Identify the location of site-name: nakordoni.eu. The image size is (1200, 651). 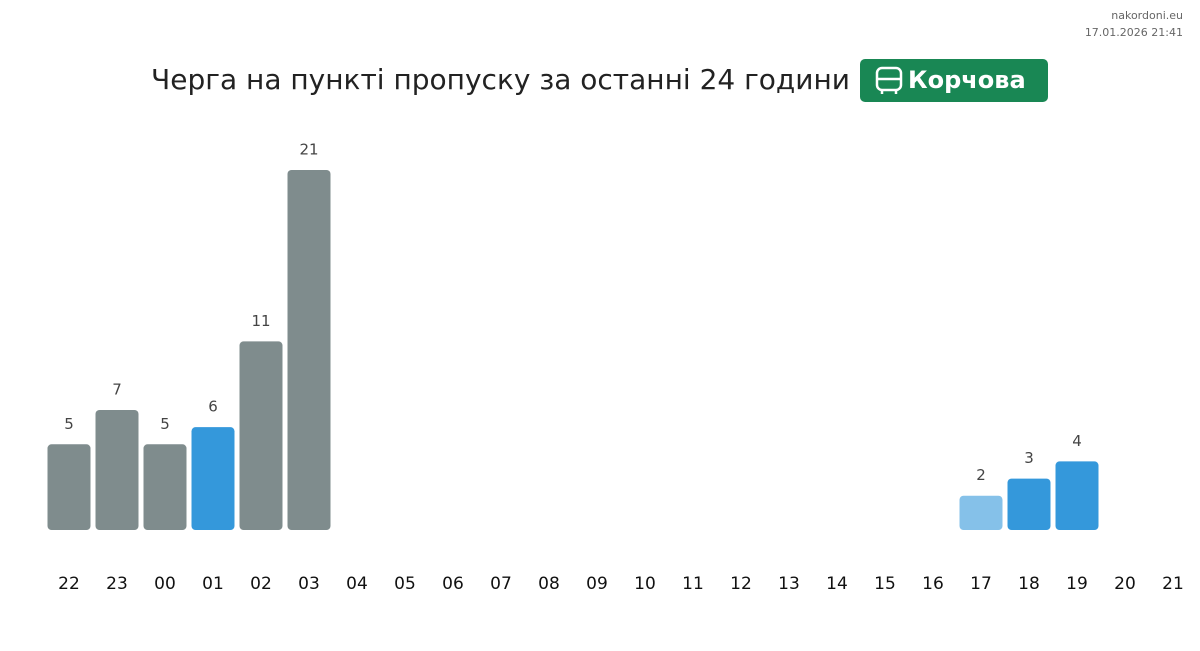
(1147, 15).